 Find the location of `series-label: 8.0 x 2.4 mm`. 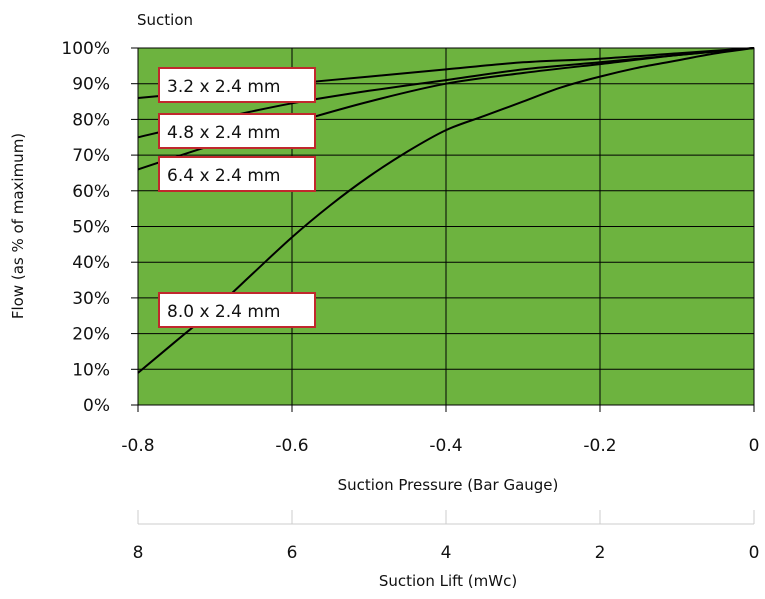

series-label: 8.0 x 2.4 mm is located at coordinates (223, 312).